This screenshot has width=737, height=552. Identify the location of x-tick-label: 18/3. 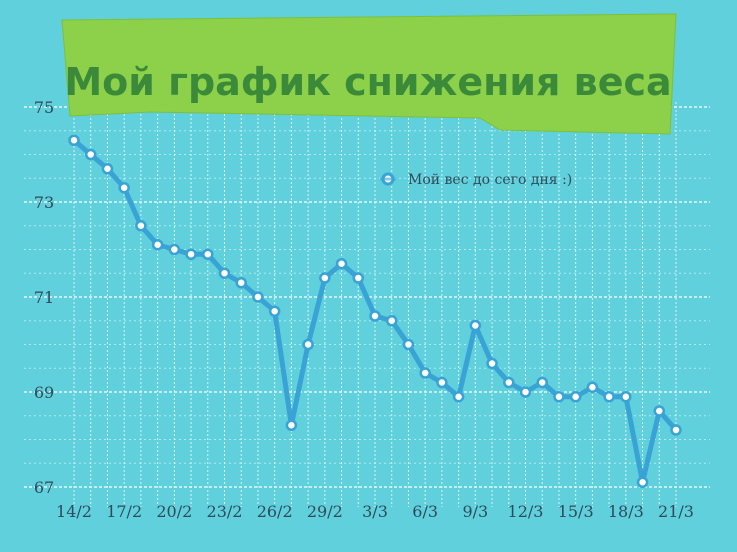
(626, 511).